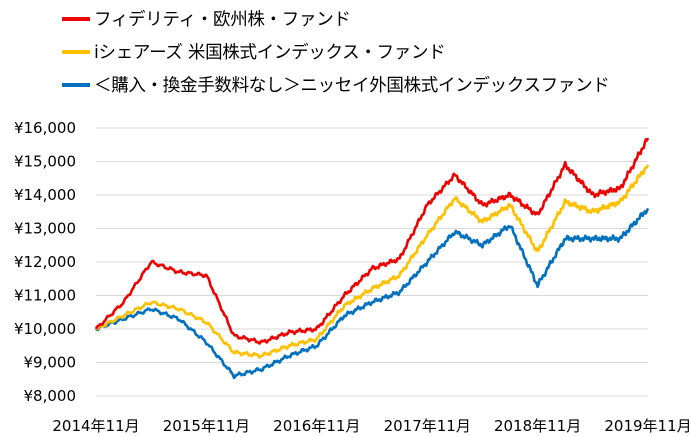 Image resolution: width=691 pixels, height=437 pixels. I want to click on y-tick-label: ¥12,000, so click(45, 262).